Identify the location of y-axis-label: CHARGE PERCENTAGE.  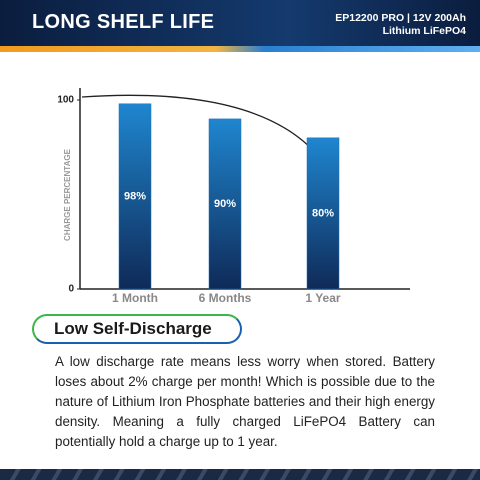
(67, 194).